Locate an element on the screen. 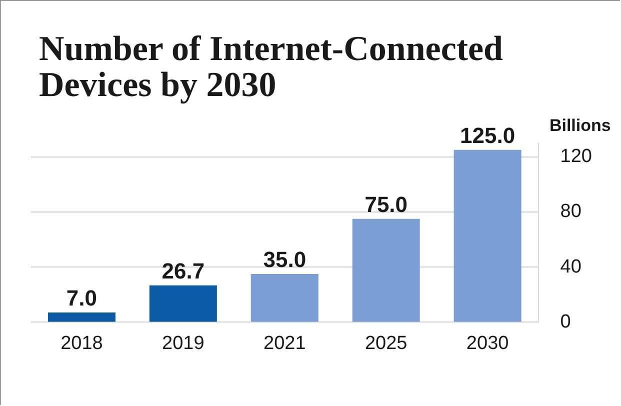  y-tick-label: 0 is located at coordinates (565, 321).